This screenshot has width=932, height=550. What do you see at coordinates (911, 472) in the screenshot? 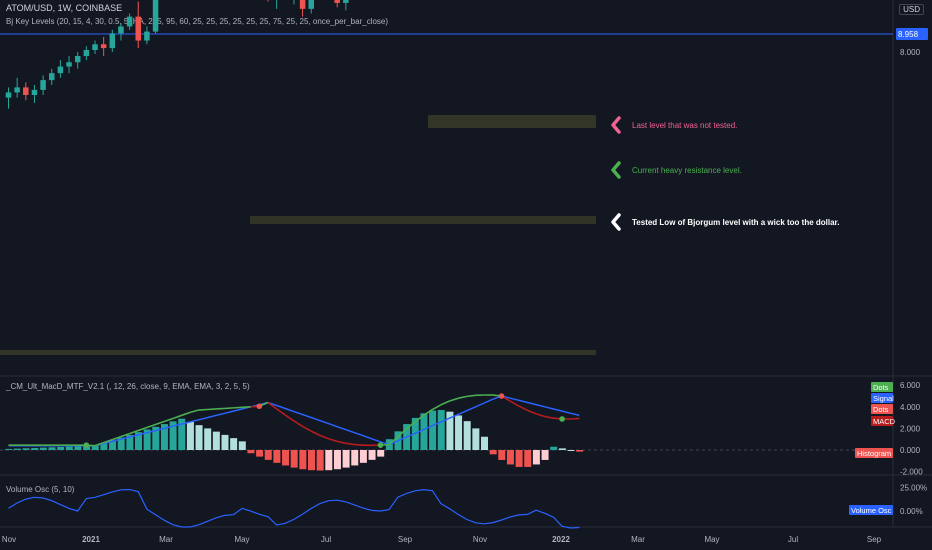
I see `macd-tick-label: -2.000` at bounding box center [911, 472].